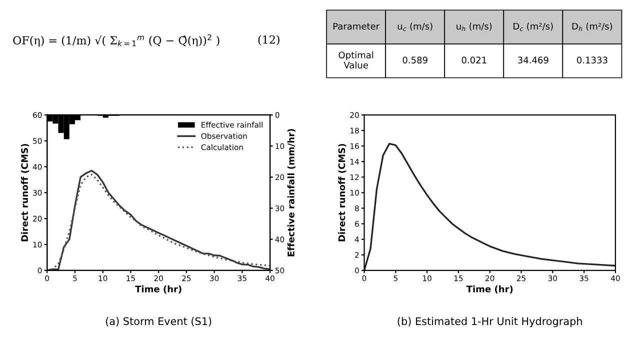 This screenshot has height=338, width=628. I want to click on text: 0.021, so click(474, 60).